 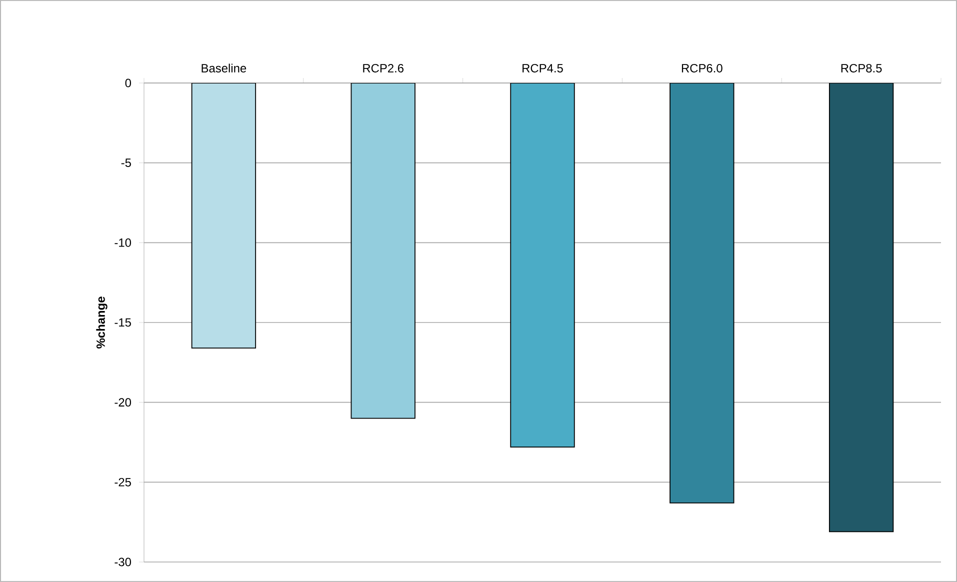 What do you see at coordinates (123, 562) in the screenshot?
I see `y-tick-label: -30` at bounding box center [123, 562].